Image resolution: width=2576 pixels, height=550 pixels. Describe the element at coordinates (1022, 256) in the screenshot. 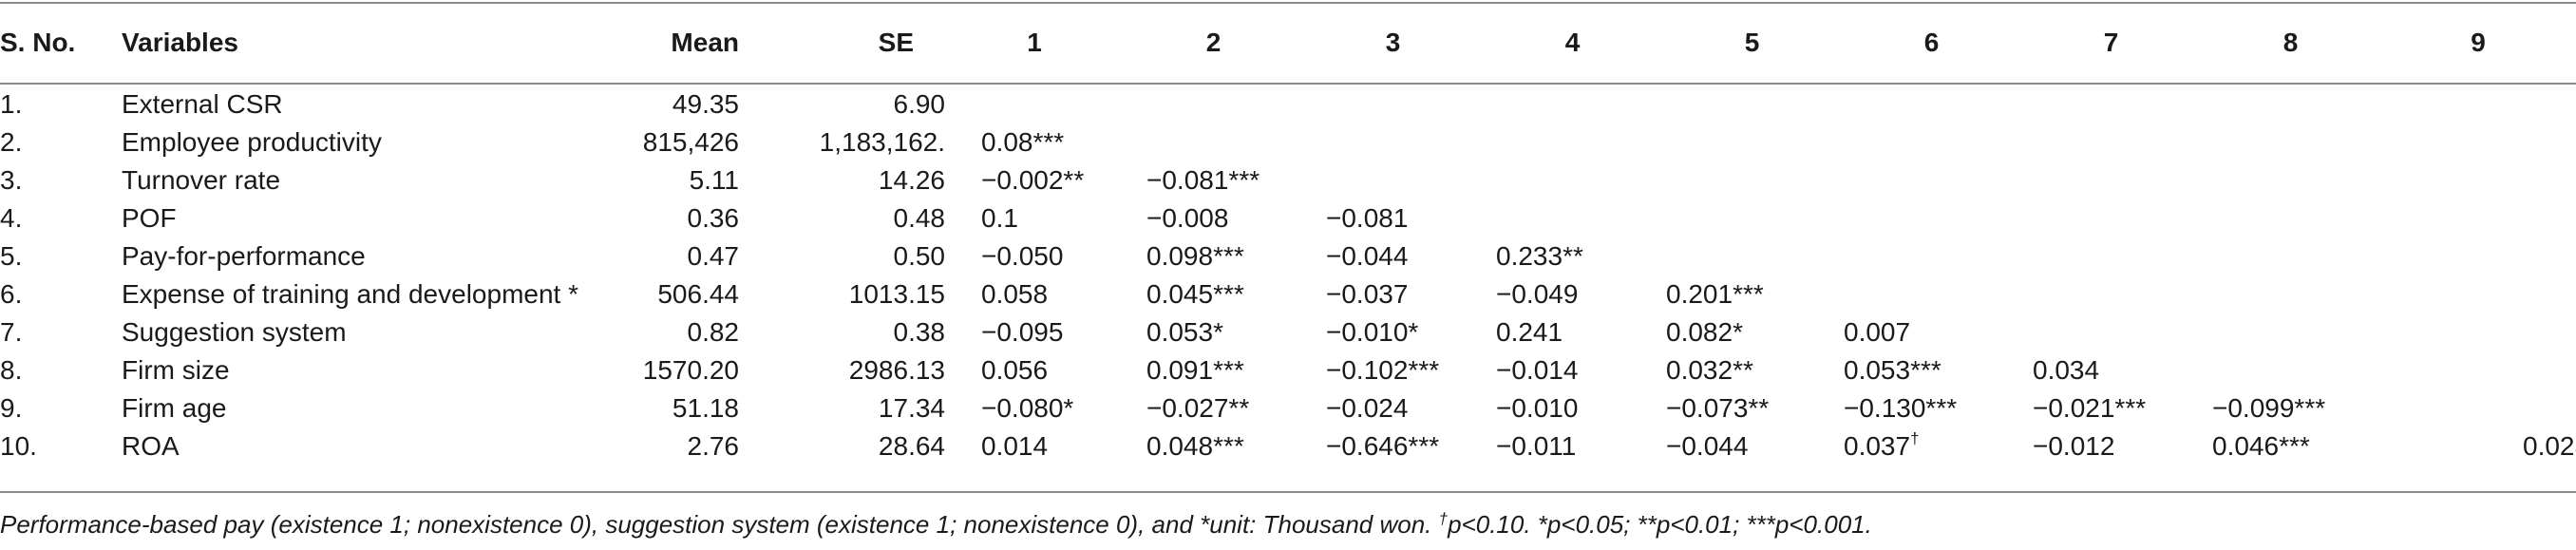

I see `correlation-value: −0.050` at that location.